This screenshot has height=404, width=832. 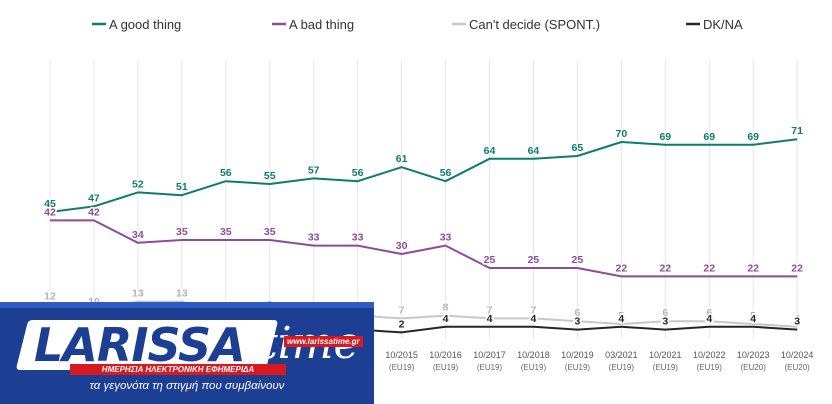 What do you see at coordinates (323, 341) in the screenshot?
I see `logo-site-url: www.larissatime.gr` at bounding box center [323, 341].